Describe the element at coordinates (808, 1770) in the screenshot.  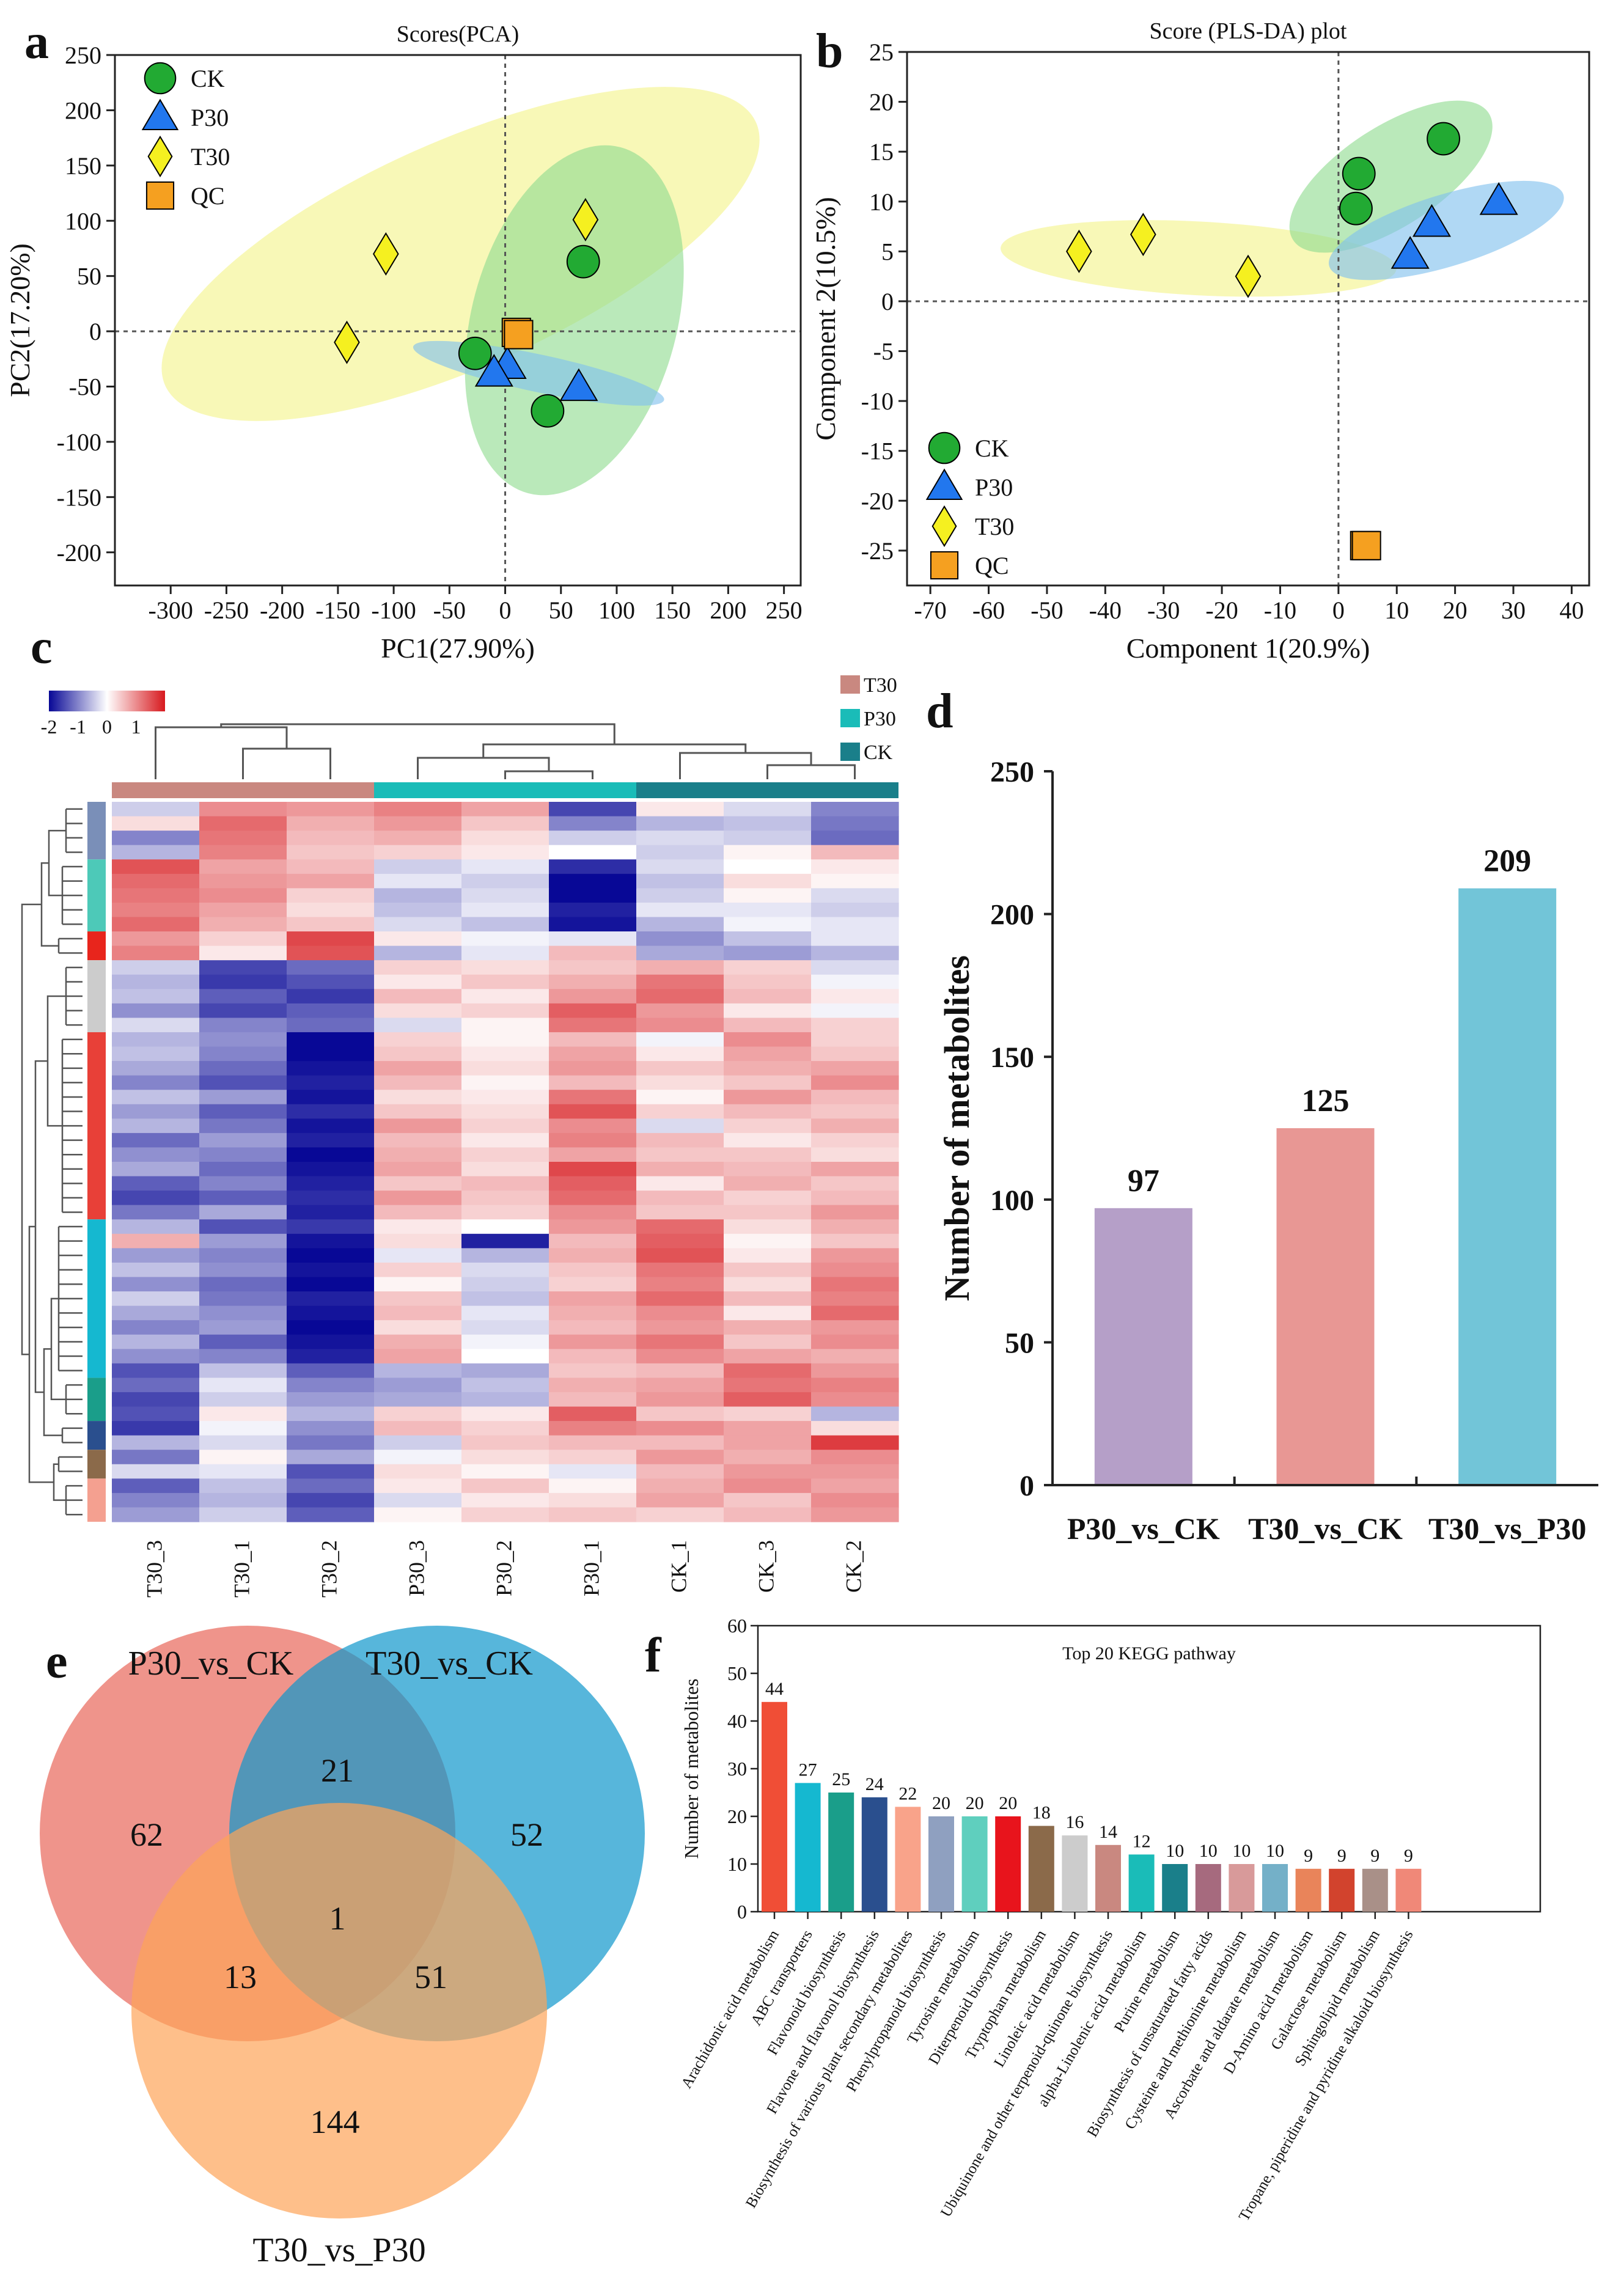
I see `bar-value-label: 27` at that location.